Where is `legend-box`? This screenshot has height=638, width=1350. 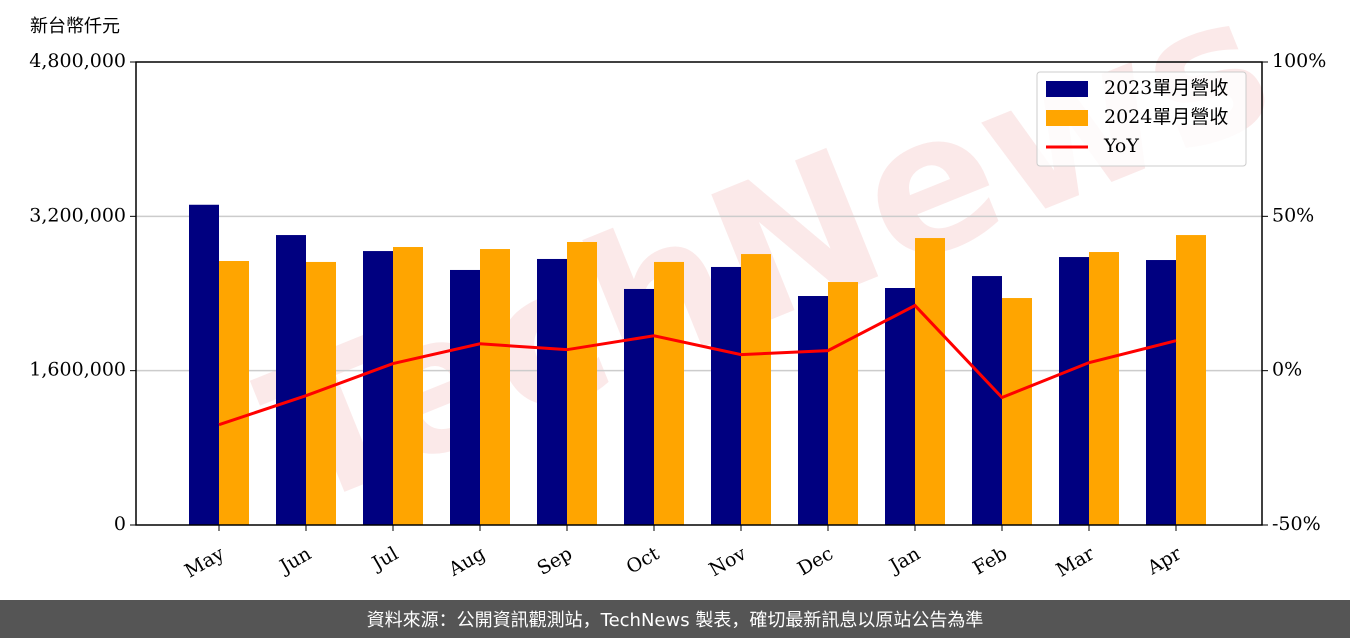 legend-box is located at coordinates (1141, 119).